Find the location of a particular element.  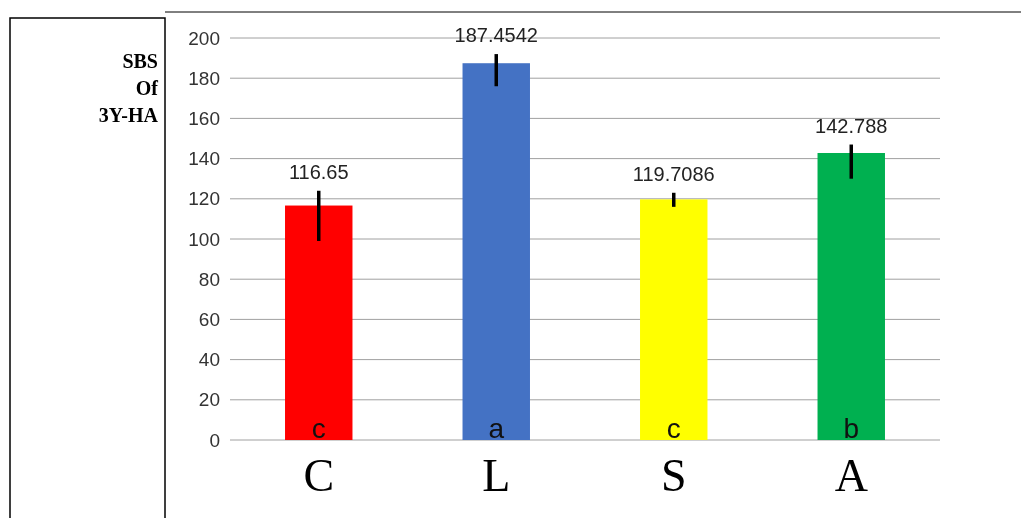

annotation: b is located at coordinates (851, 428).